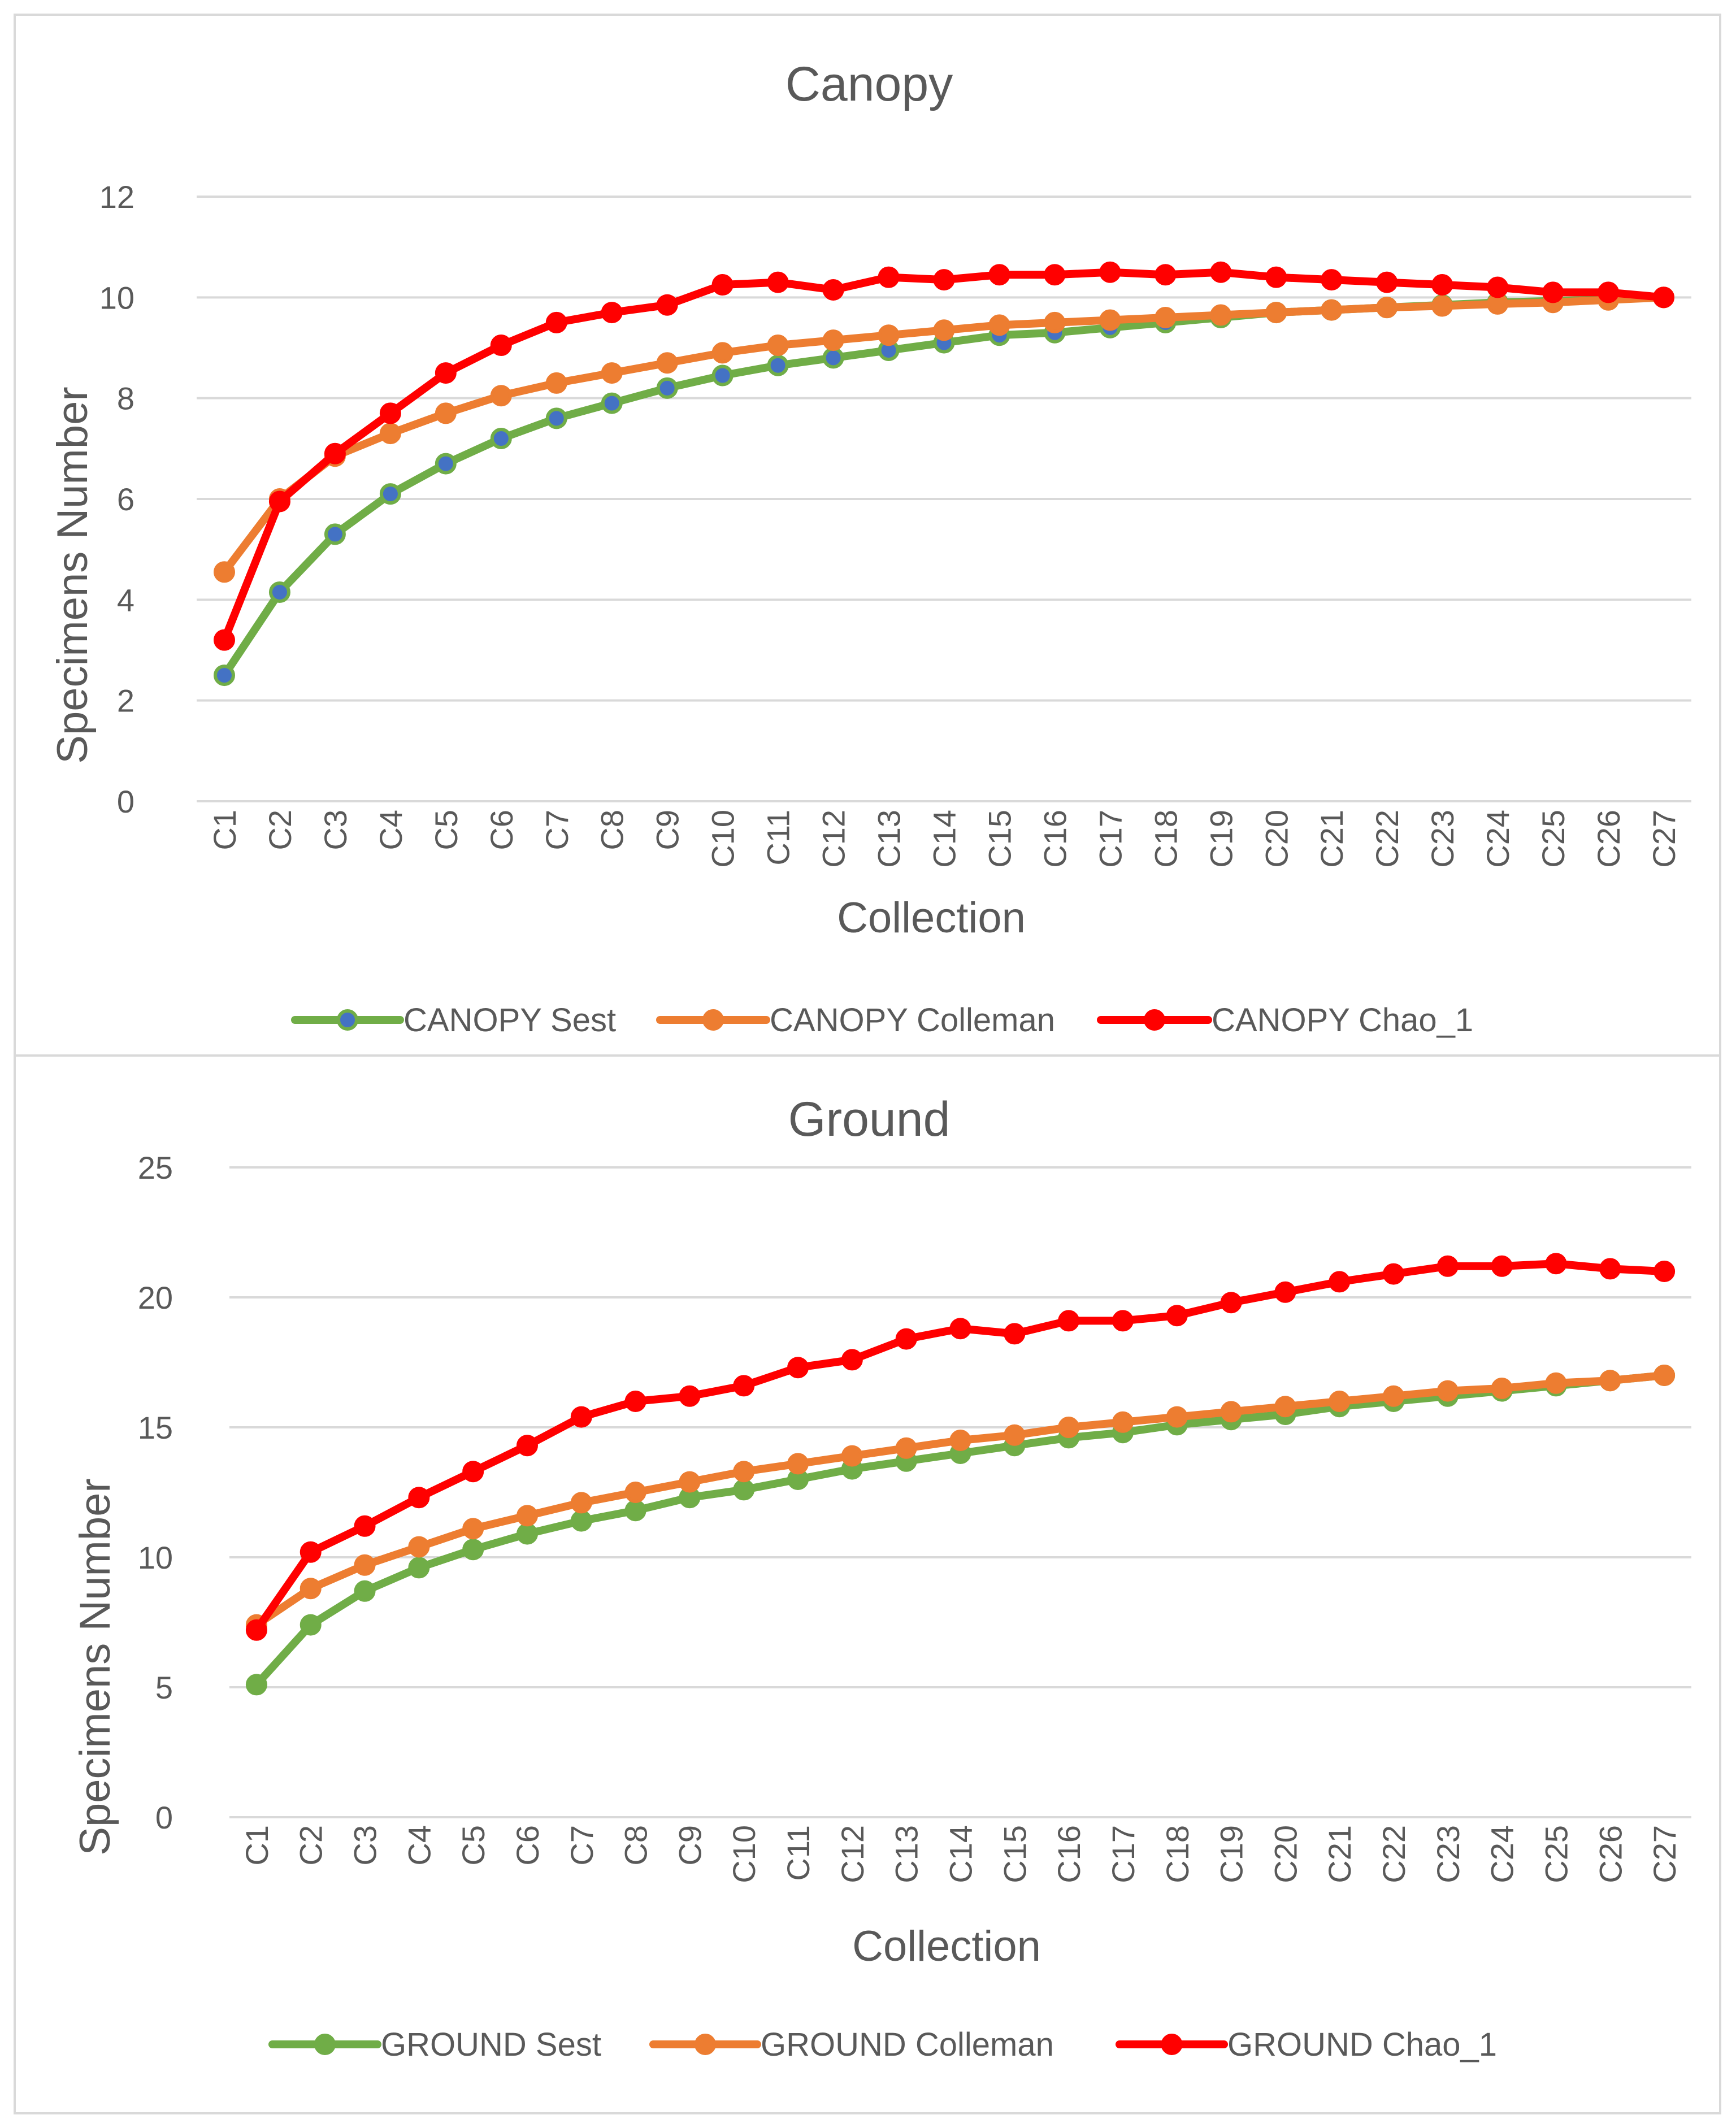 The width and height of the screenshot is (1736, 2128). What do you see at coordinates (125, 600) in the screenshot?
I see `y-tick-label: 4` at bounding box center [125, 600].